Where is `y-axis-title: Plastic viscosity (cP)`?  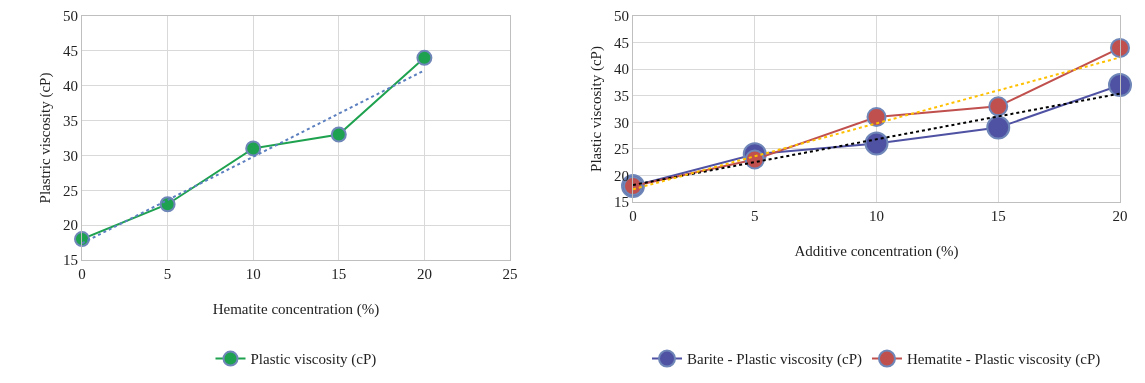 y-axis-title: Plastic viscosity (cP) is located at coordinates (597, 109).